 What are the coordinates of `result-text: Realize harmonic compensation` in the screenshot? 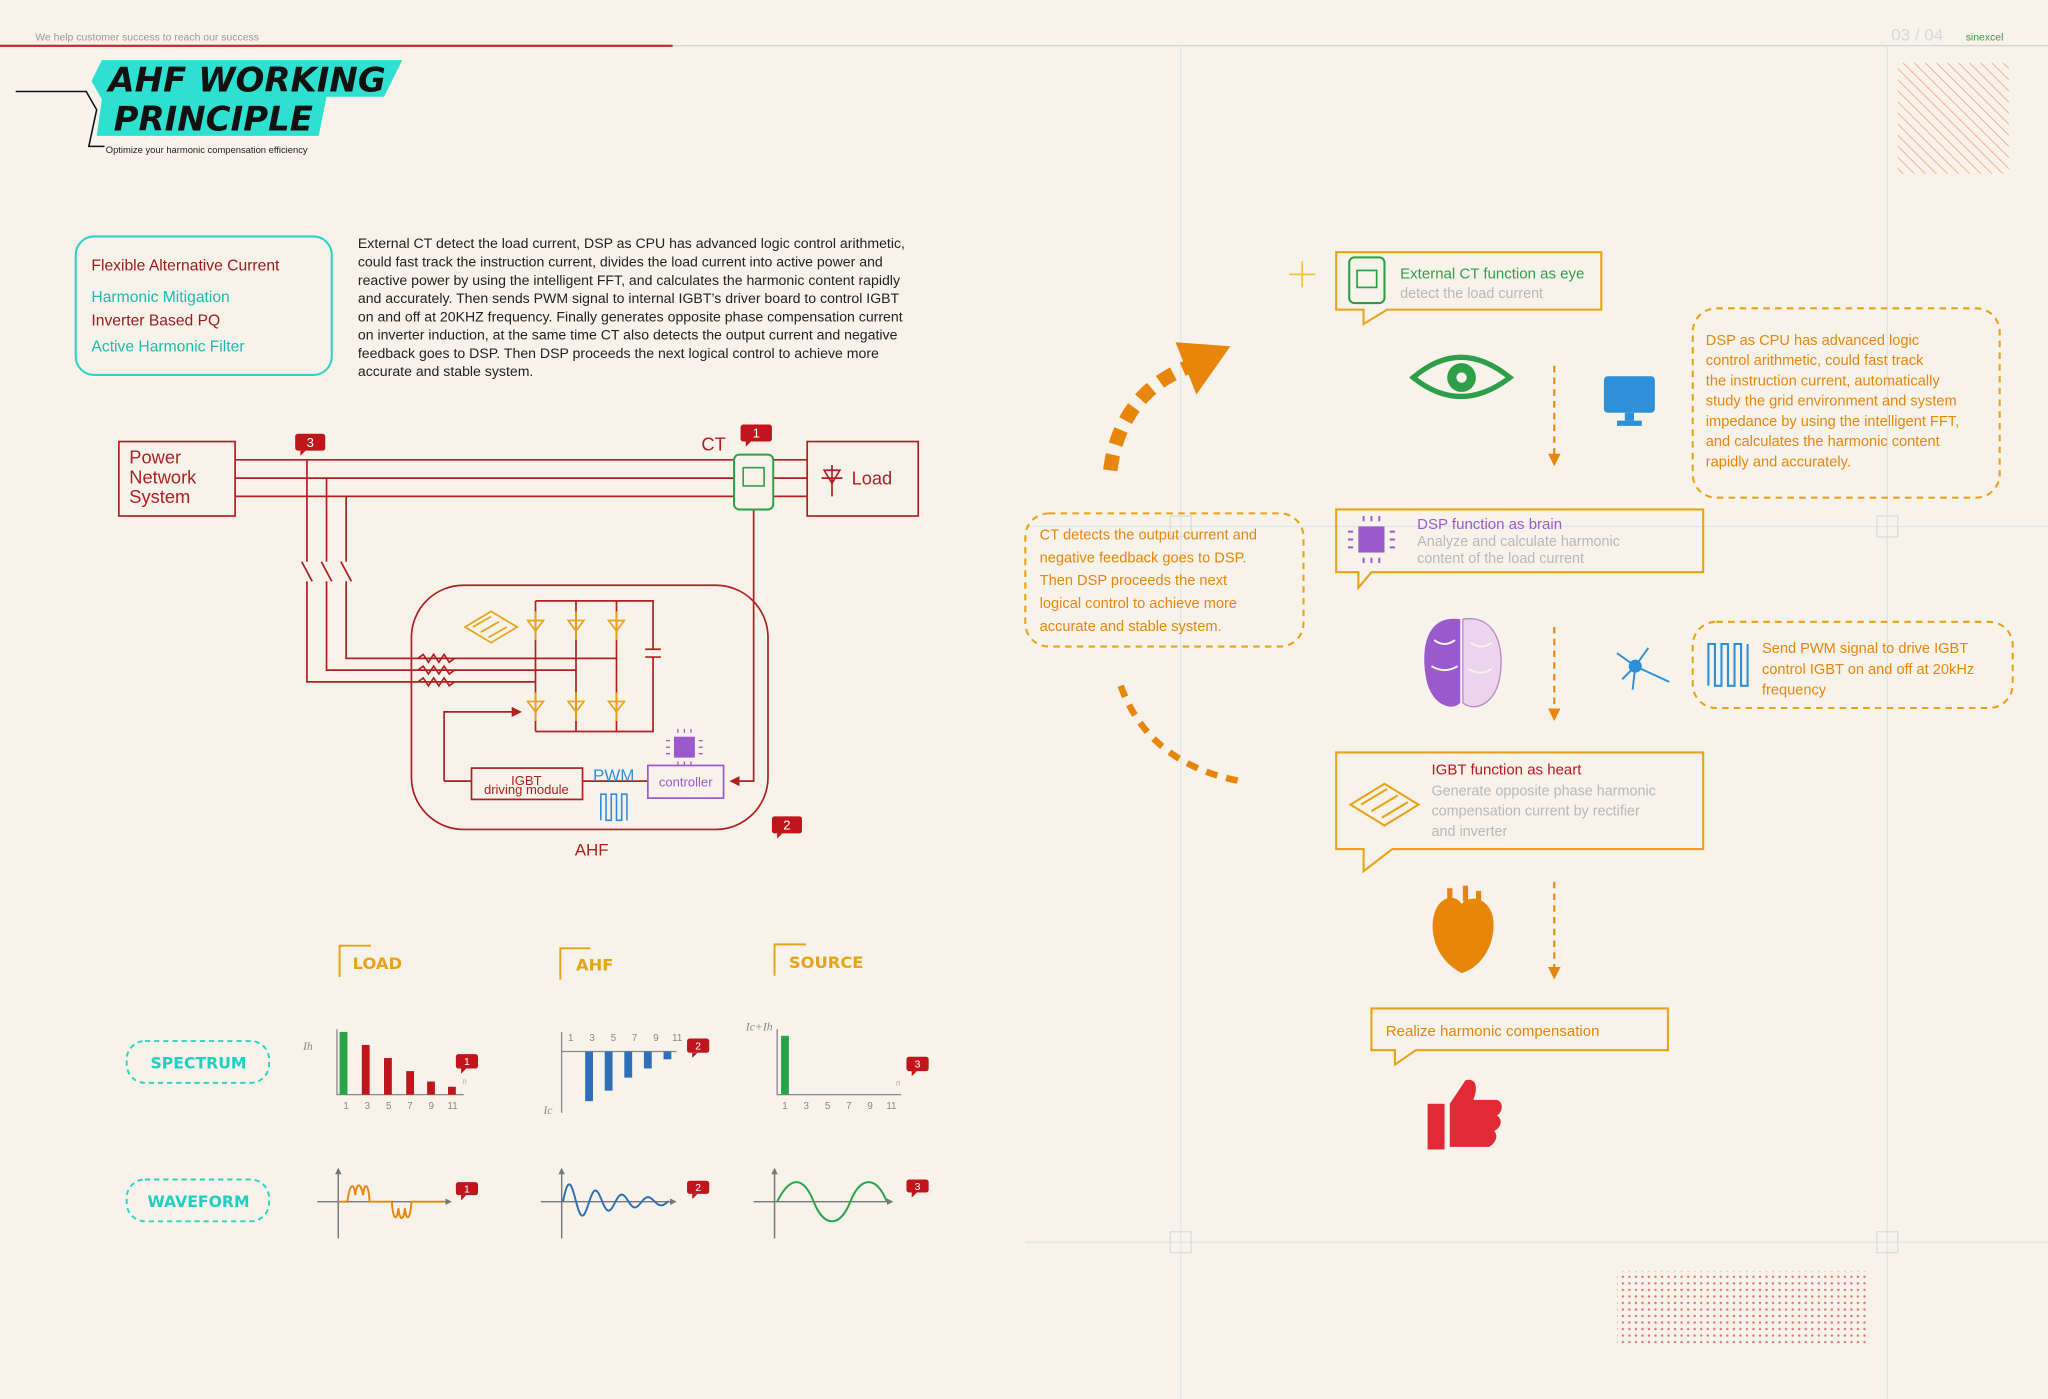 It's located at (1493, 1031).